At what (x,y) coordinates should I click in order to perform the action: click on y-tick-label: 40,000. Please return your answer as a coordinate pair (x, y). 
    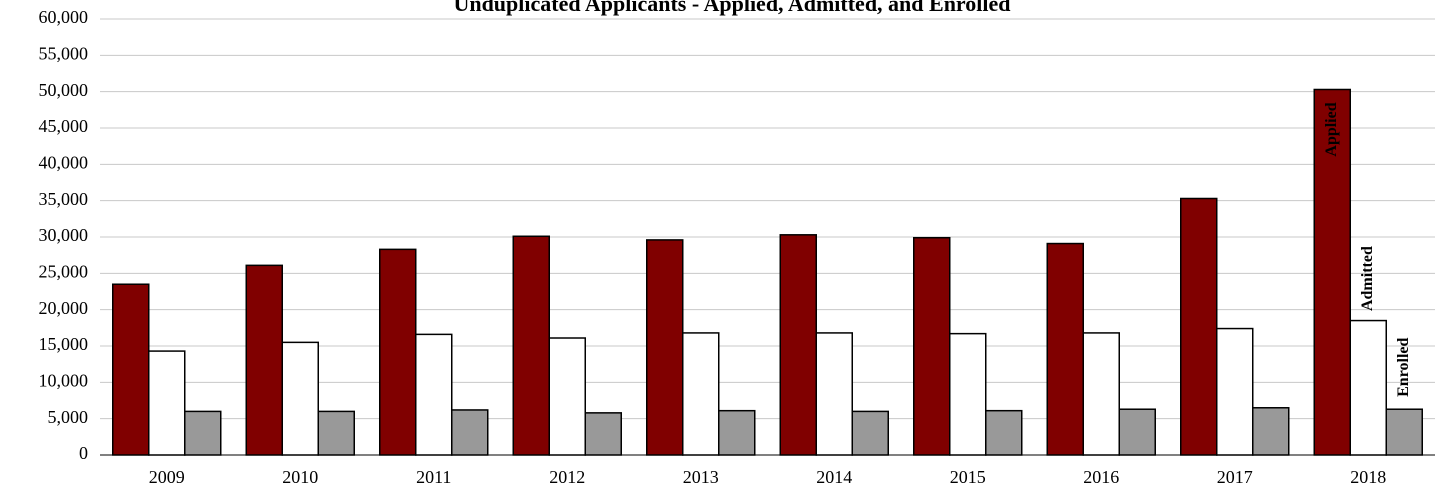
    Looking at the image, I should click on (64, 162).